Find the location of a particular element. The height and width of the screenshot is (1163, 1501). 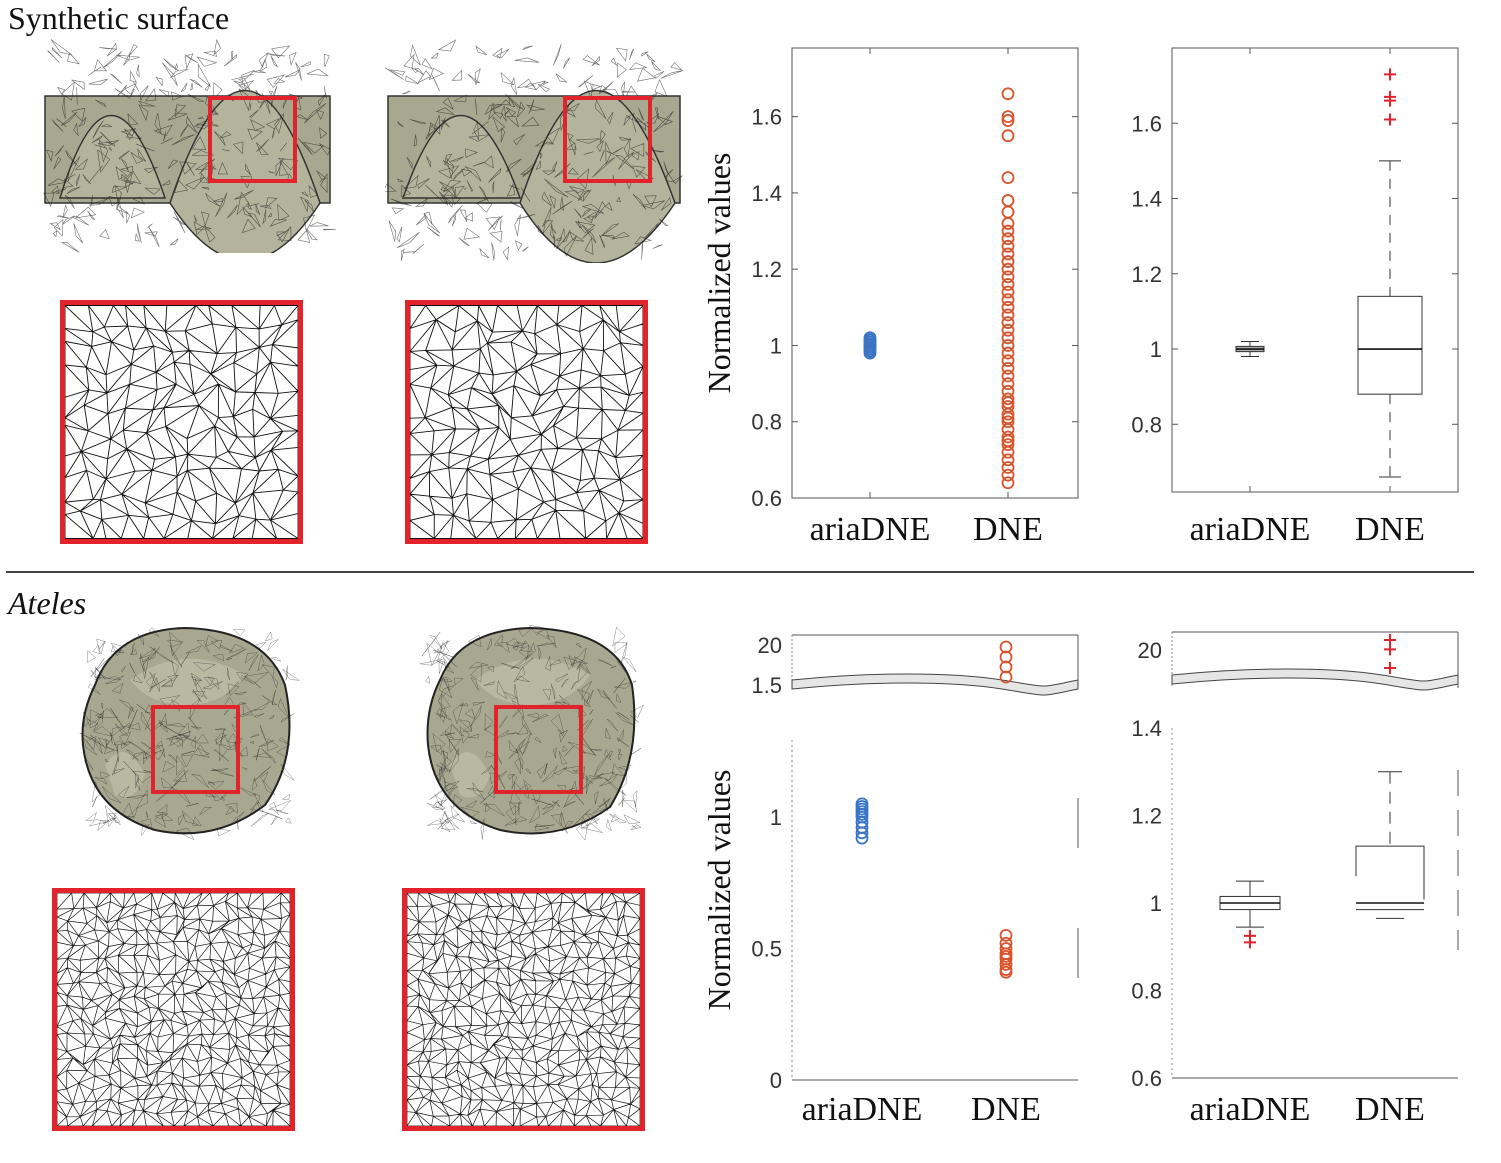

triangle-mesh-closeup is located at coordinates (523, 1009).